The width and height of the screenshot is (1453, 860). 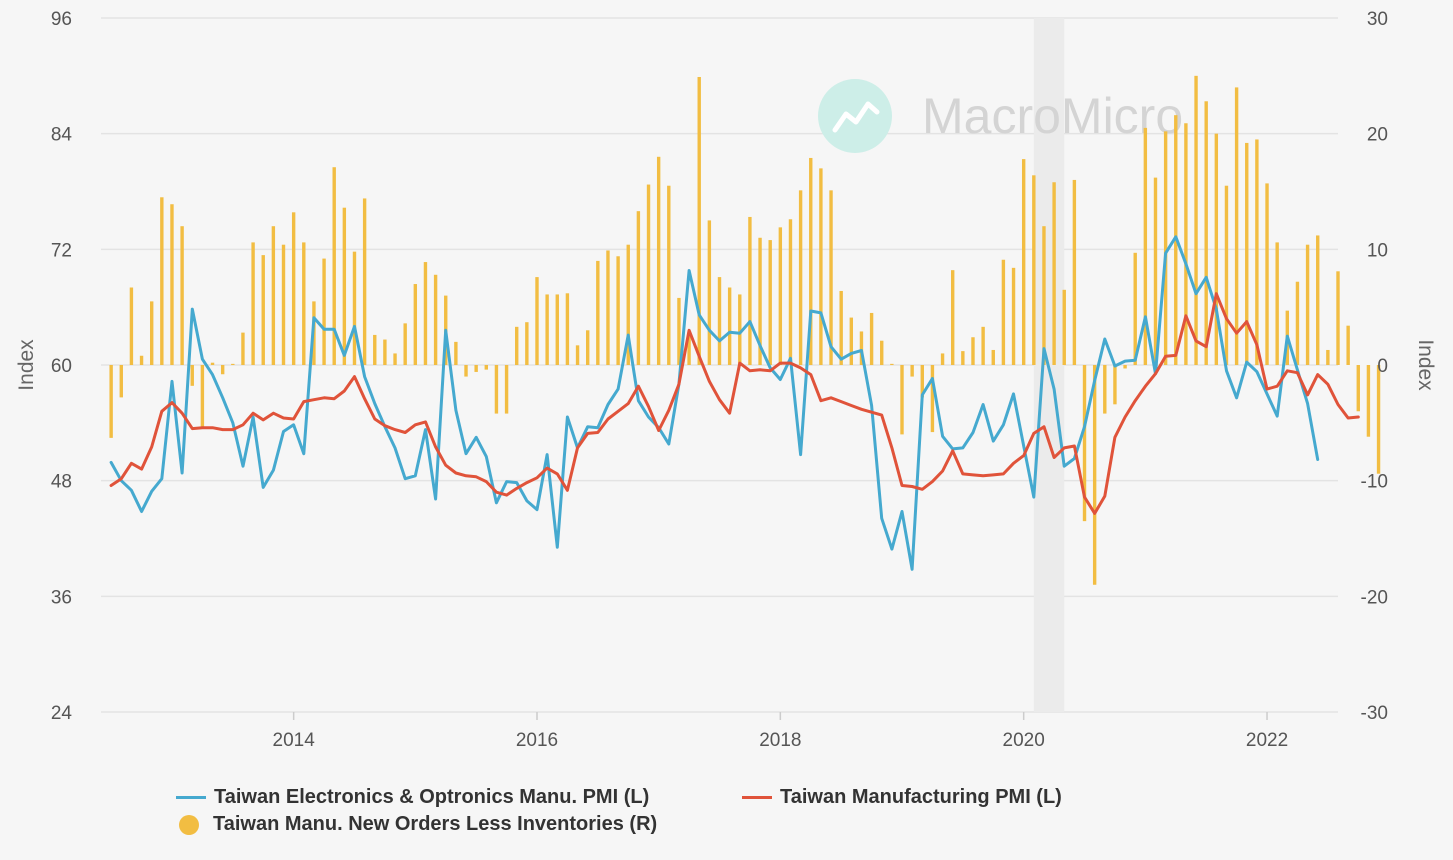 I want to click on x-tick-label: 2022, so click(x=1267, y=740).